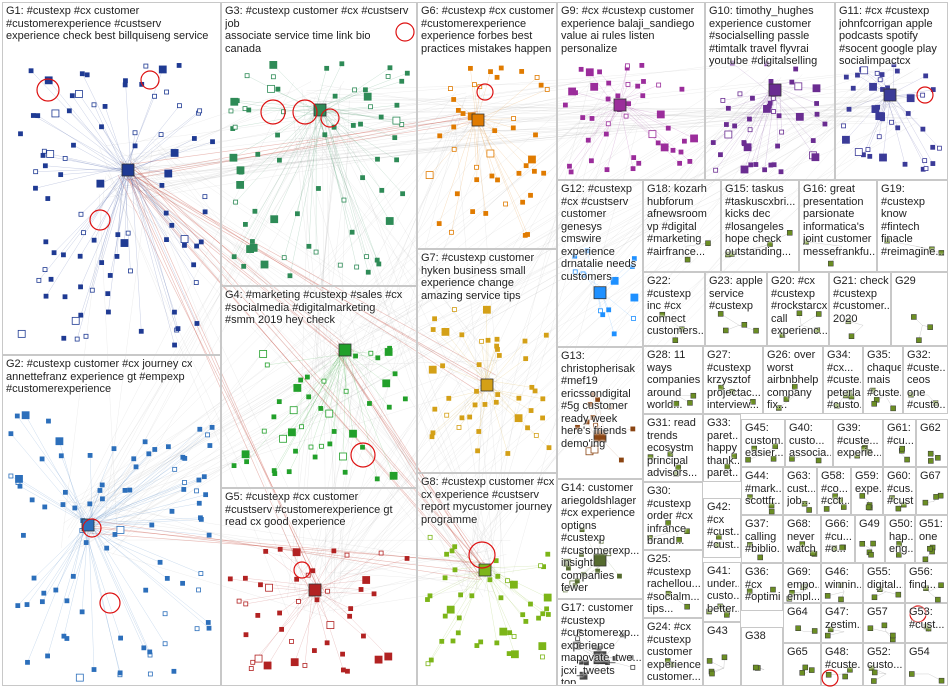 Image resolution: width=950 pixels, height=688 pixels. What do you see at coordinates (673, 584) in the screenshot?
I see `group-box-g25` at bounding box center [673, 584].